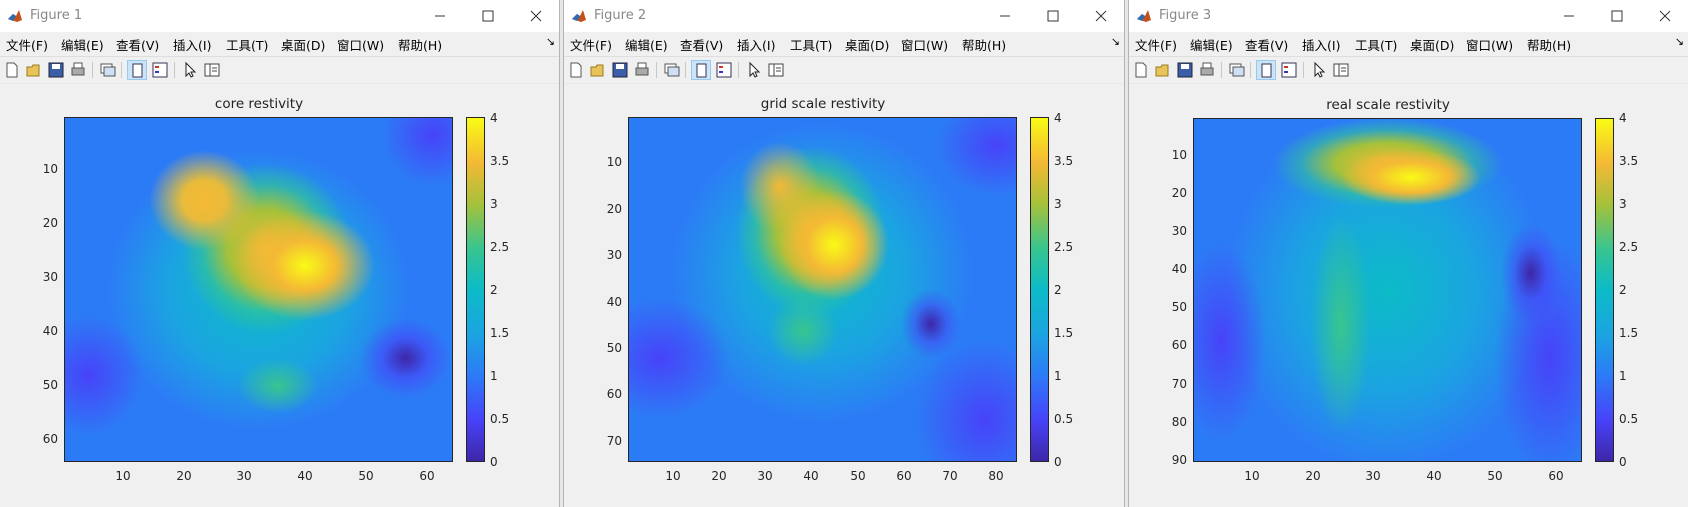 The width and height of the screenshot is (1688, 507). Describe the element at coordinates (1179, 269) in the screenshot. I see `y-tick-label: 40` at that location.